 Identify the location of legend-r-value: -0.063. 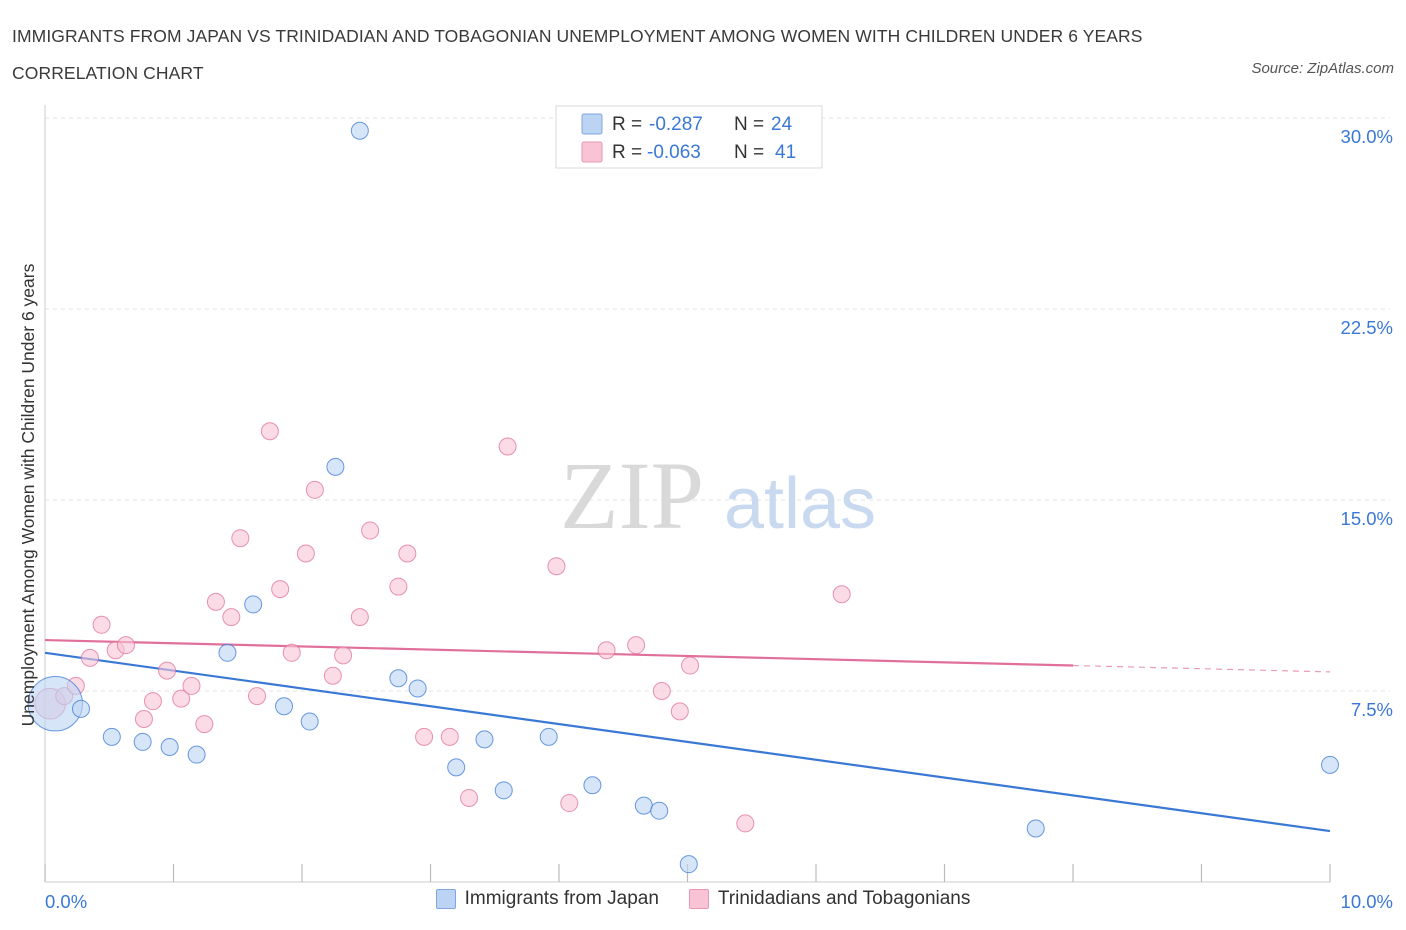
(674, 152).